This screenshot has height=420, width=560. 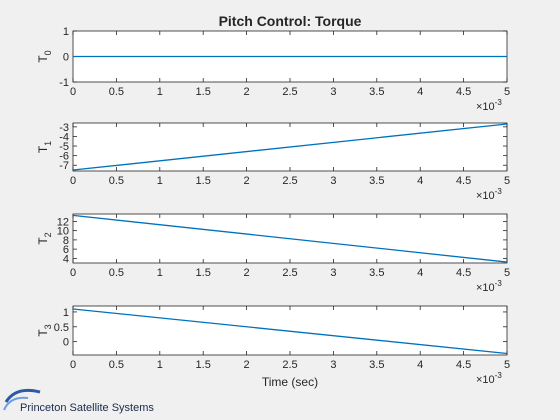 I want to click on y-axis-label-subscript: 3, so click(x=48, y=326).